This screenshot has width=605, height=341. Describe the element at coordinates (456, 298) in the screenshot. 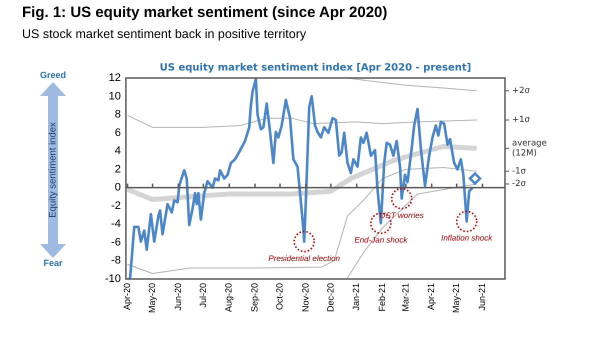

I see `x-tick-label: May-21` at that location.